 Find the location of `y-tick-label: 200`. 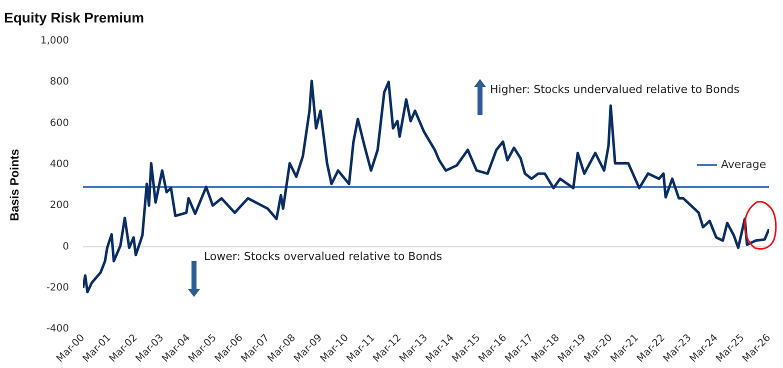

y-tick-label: 200 is located at coordinates (60, 206).